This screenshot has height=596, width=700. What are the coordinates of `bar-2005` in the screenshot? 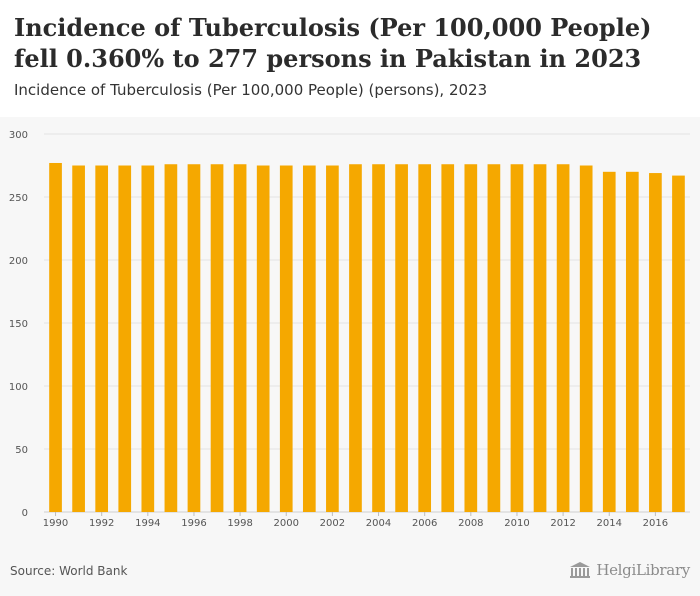 It's located at (401, 338).